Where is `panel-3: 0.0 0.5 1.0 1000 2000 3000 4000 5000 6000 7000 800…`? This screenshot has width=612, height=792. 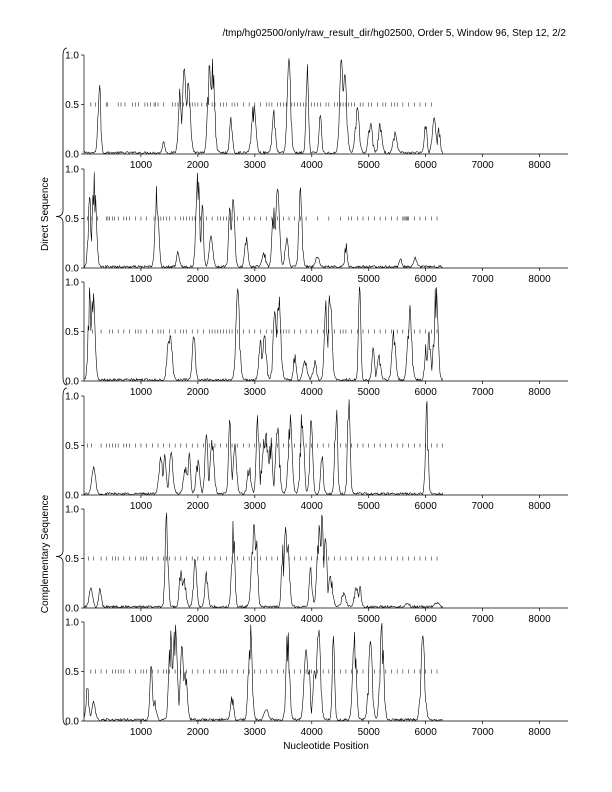 panel-3: 0.0 0.5 1.0 1000 2000 3000 4000 5000 6000 7000 800… is located at coordinates (316, 338).